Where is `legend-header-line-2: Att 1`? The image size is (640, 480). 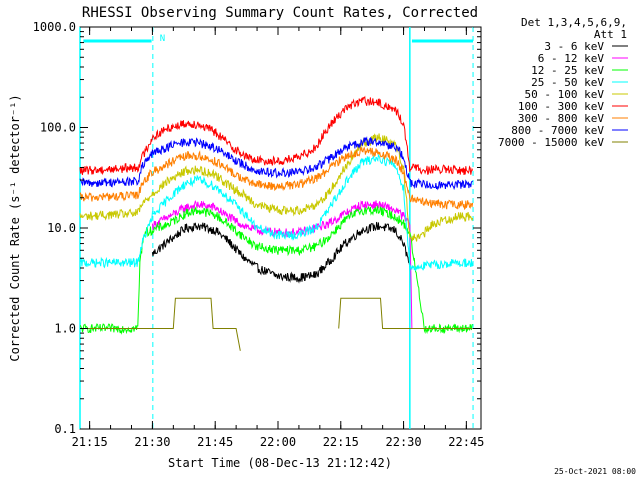
legend-header-line-2: Att 1 is located at coordinates (610, 34).